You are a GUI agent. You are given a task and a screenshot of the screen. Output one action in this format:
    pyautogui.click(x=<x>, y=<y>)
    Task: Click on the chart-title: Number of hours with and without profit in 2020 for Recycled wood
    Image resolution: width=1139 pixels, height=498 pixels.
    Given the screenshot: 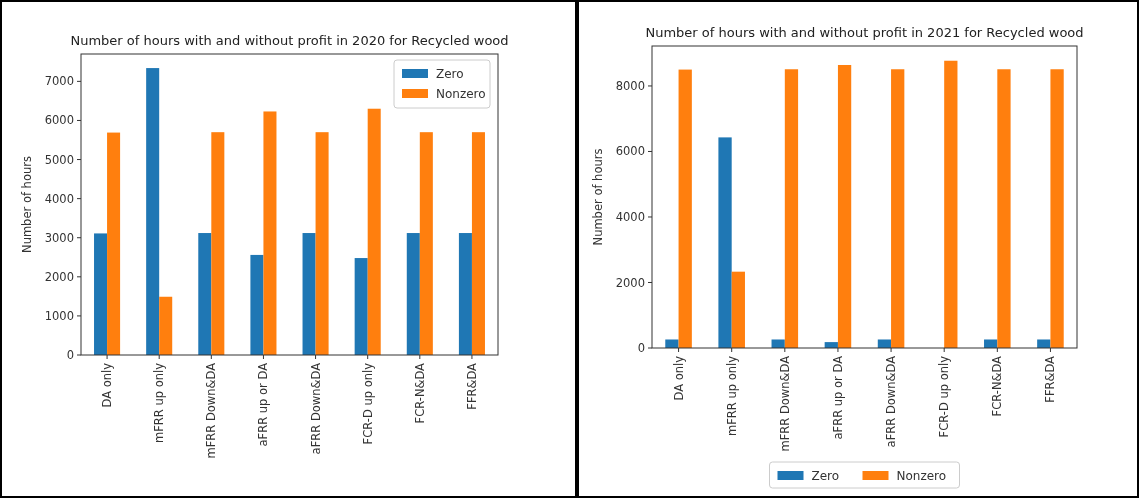 What is the action you would take?
    pyautogui.click(x=289, y=40)
    